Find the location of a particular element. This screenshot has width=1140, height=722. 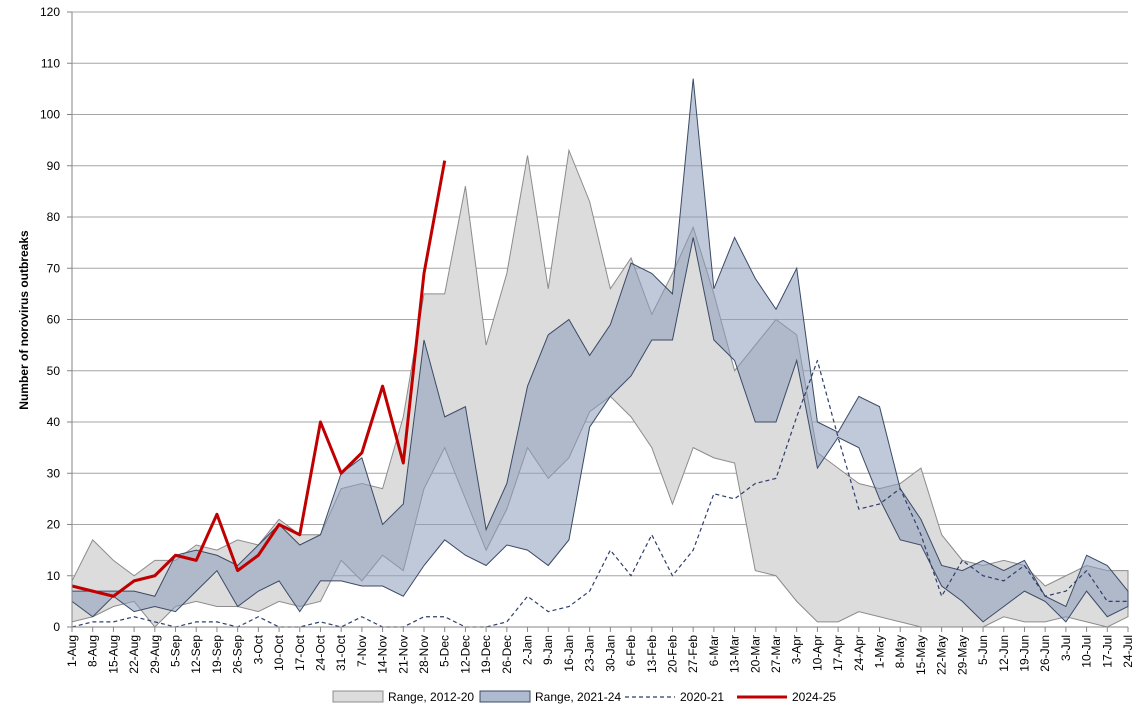

x-tick-label: 24-Apr is located at coordinates (859, 653).